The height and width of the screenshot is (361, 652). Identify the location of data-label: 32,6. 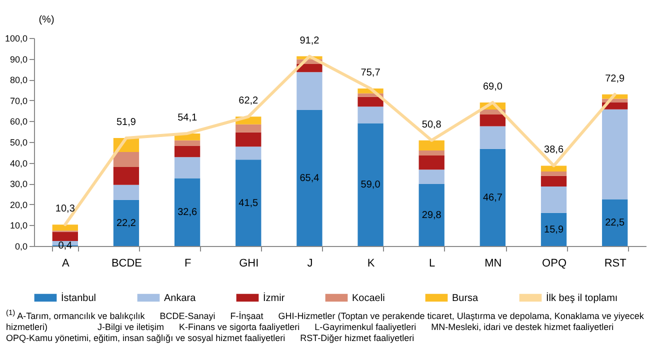
(188, 212).